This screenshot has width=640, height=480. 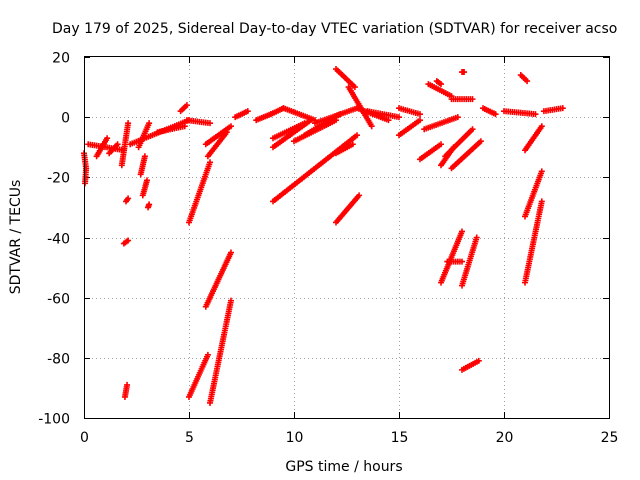 What do you see at coordinates (84, 438) in the screenshot?
I see `x-tick-label: 0` at bounding box center [84, 438].